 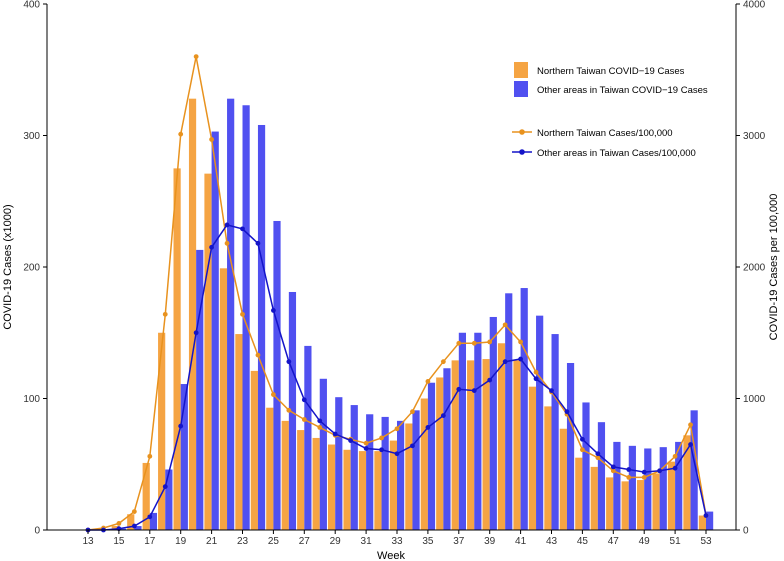 I want to click on right-tick-label: 0, so click(x=746, y=531).